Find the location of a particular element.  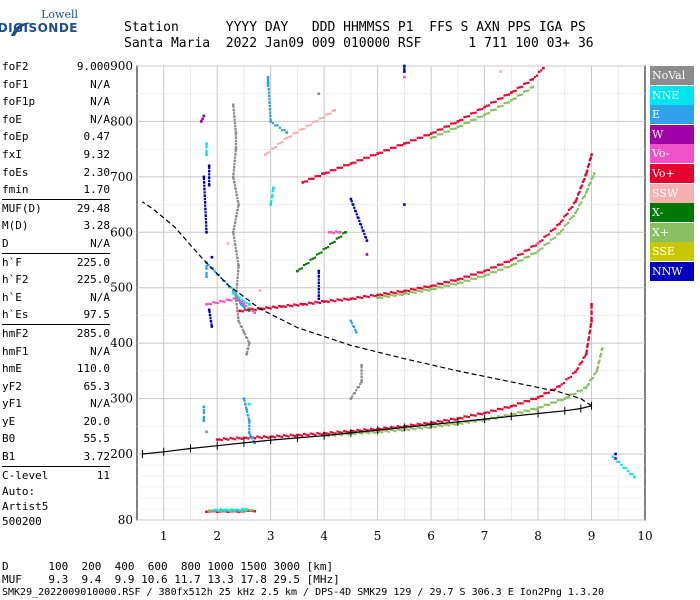

distance-label: D is located at coordinates (5, 566).